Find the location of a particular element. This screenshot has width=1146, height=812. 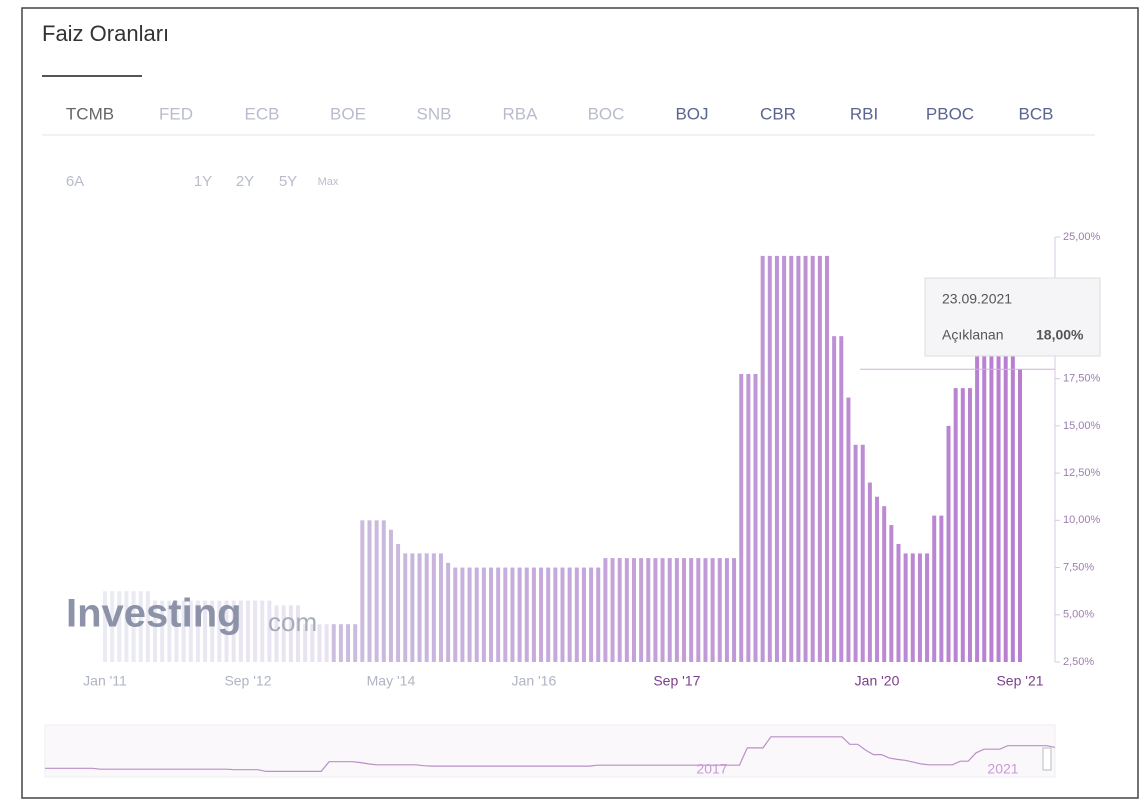

logo-brand: Investing is located at coordinates (154, 614).